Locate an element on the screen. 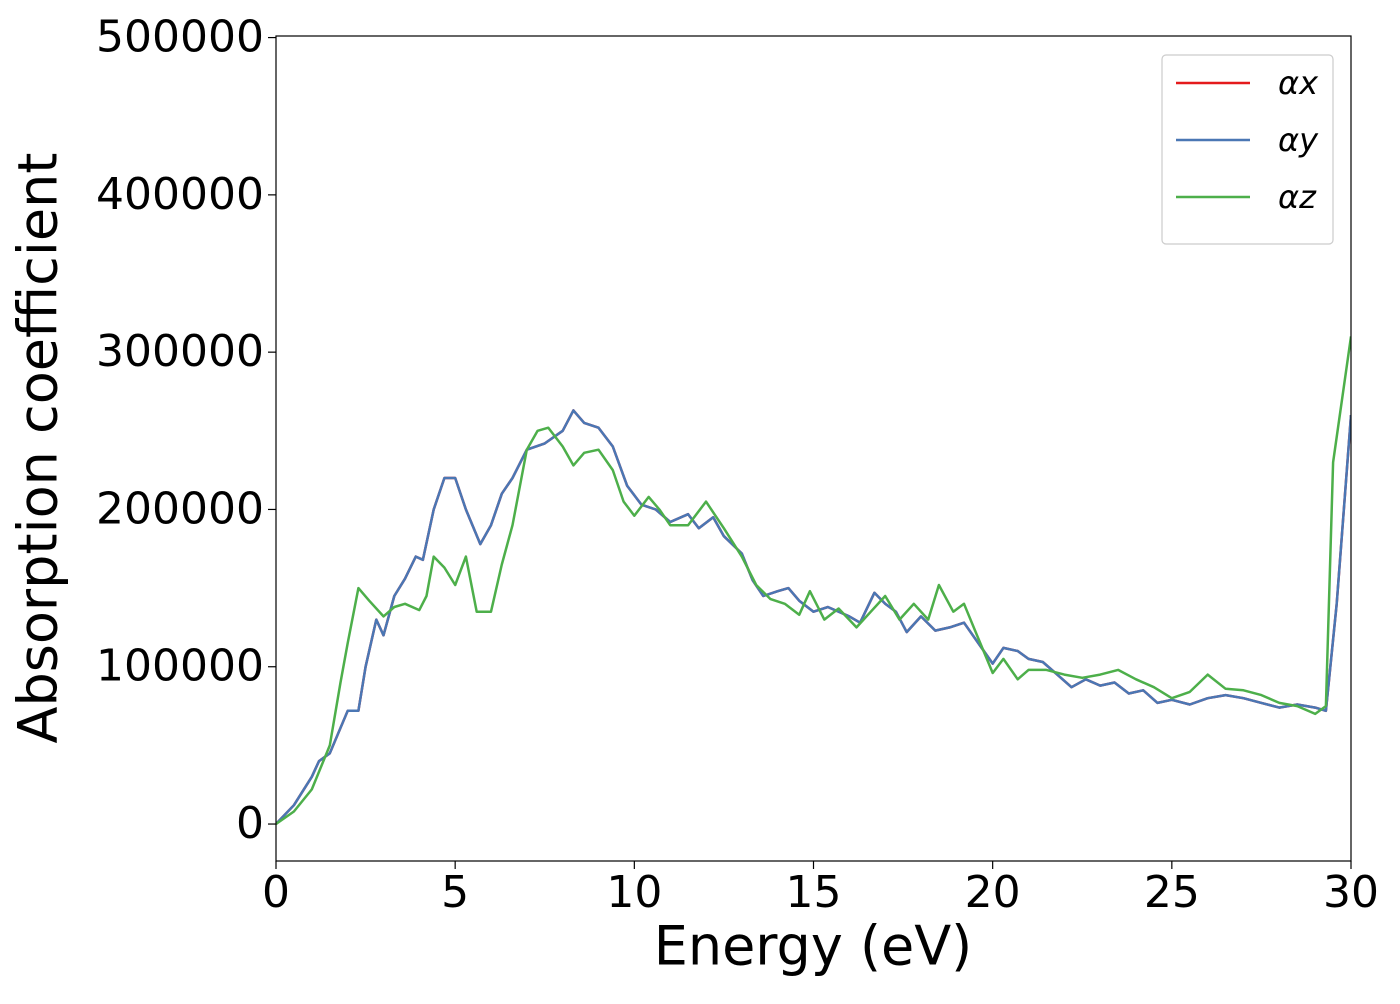  legend-label: αx is located at coordinates (1298, 83).